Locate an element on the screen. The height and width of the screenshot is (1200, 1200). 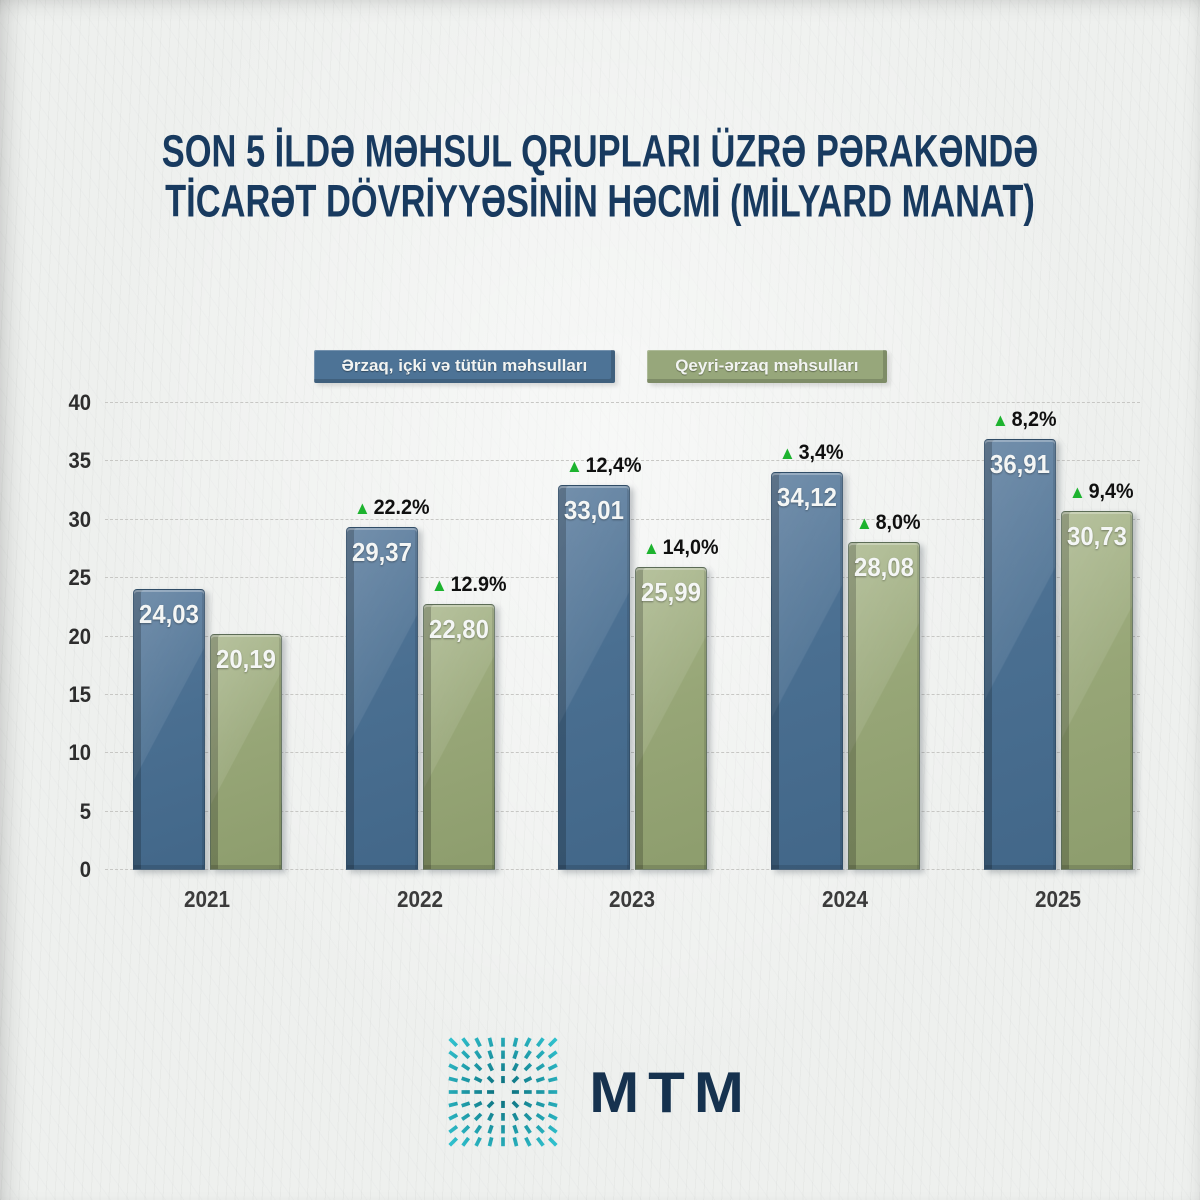
bar-value-label: 34,12 is located at coordinates (807, 496).